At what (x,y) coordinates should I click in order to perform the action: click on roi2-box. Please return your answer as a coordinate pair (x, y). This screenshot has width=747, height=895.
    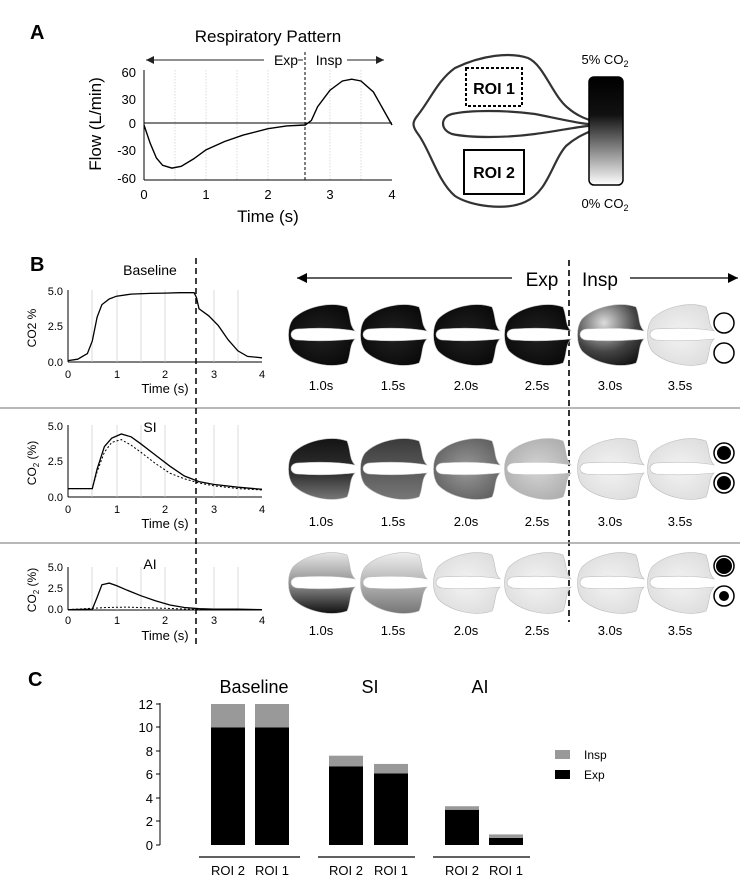
    Looking at the image, I should click on (494, 172).